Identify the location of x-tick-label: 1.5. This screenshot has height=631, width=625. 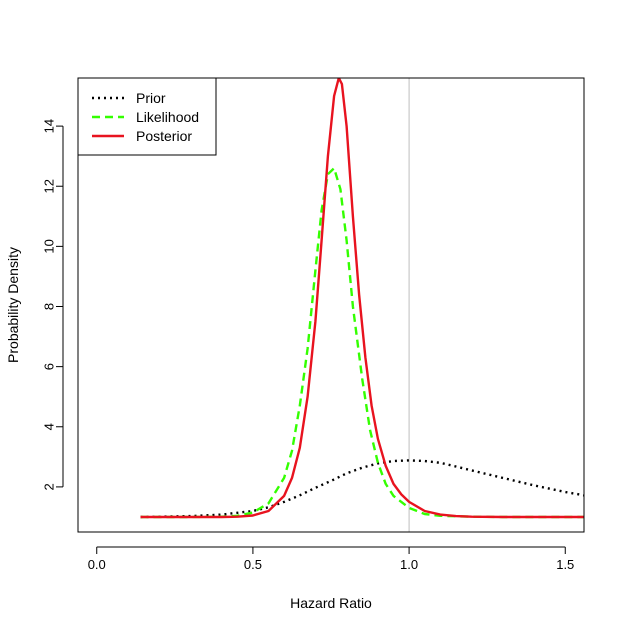
(565, 564).